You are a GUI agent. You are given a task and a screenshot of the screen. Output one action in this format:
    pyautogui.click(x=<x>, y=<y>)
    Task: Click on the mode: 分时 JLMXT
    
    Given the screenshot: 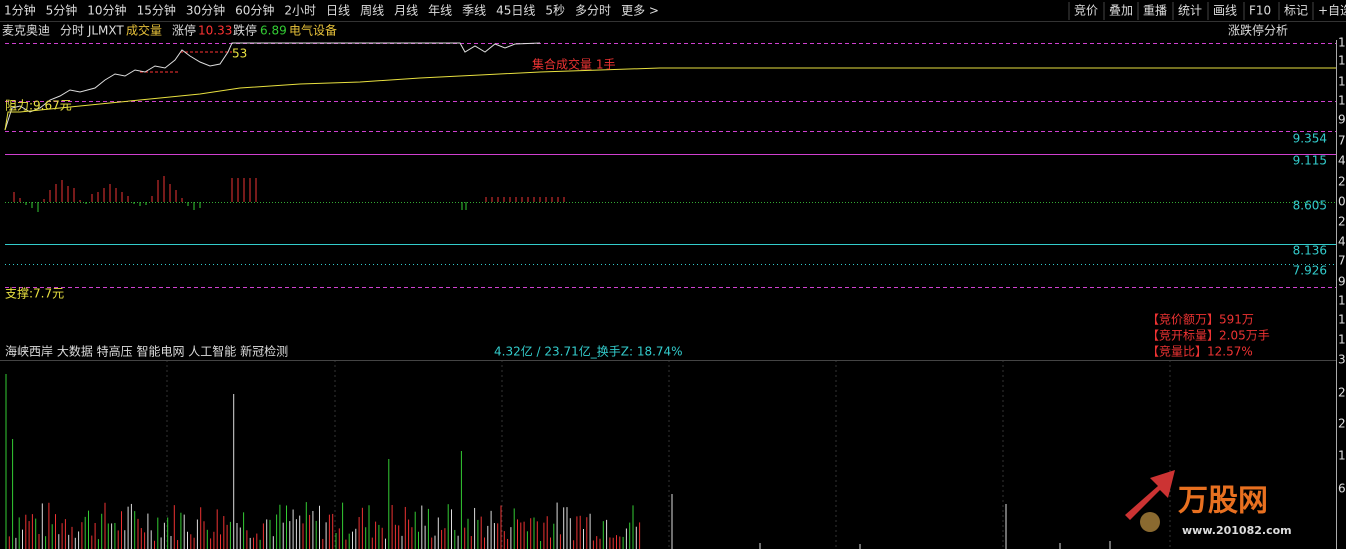 What is the action you would take?
    pyautogui.click(x=92, y=31)
    